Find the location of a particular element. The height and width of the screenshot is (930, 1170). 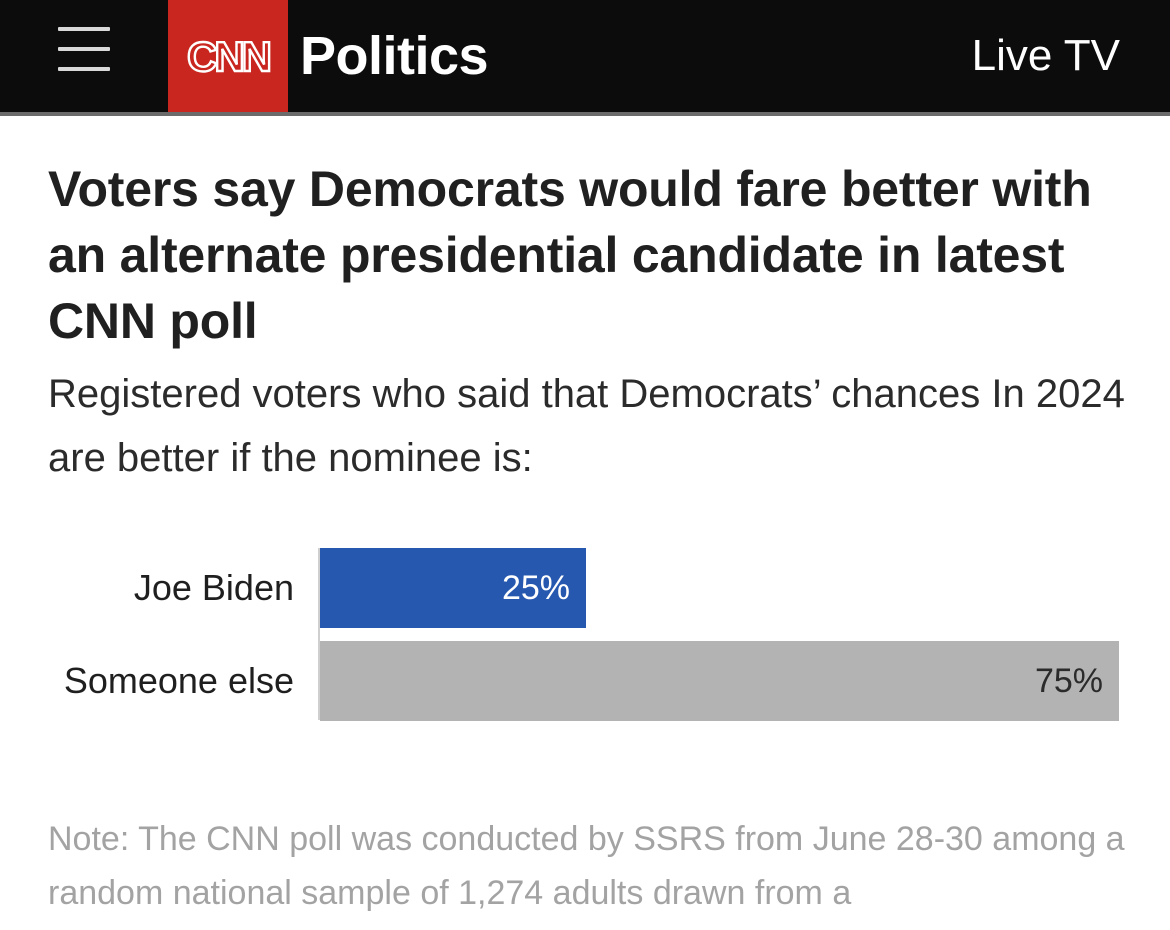

bar-joe-biden: 25% is located at coordinates (453, 588).